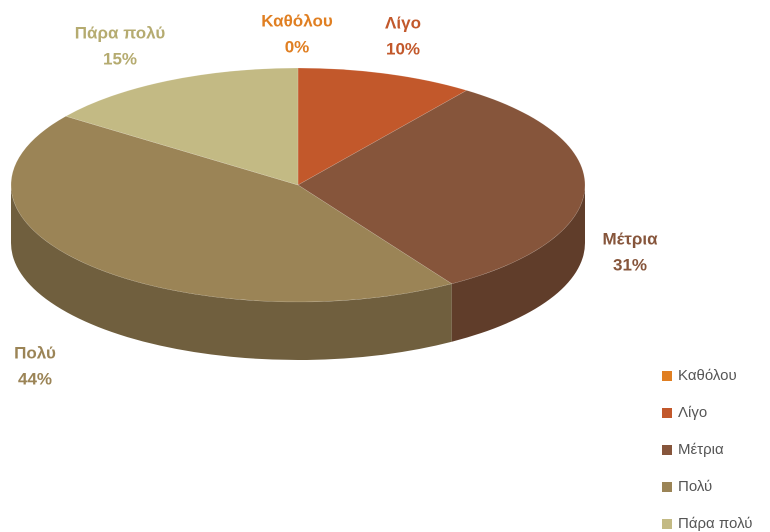 This screenshot has height=532, width=770. What do you see at coordinates (35, 378) in the screenshot?
I see `data-label-value: 44%` at bounding box center [35, 378].